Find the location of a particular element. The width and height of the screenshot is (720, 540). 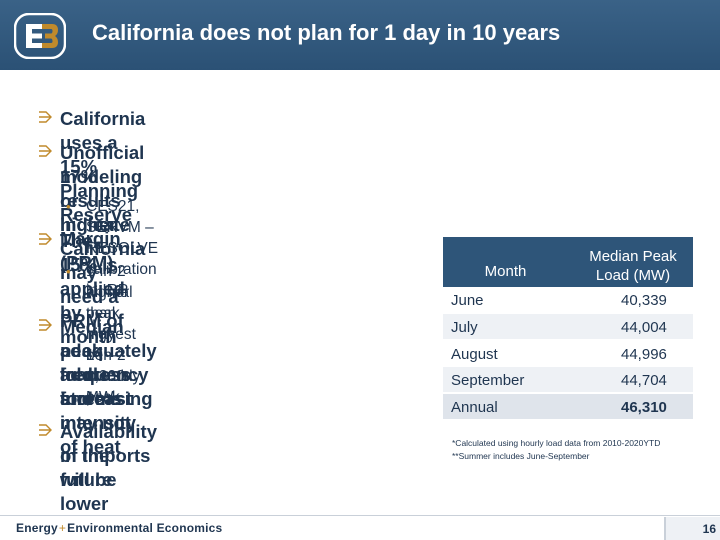

cell-month: June is located at coordinates (467, 300).